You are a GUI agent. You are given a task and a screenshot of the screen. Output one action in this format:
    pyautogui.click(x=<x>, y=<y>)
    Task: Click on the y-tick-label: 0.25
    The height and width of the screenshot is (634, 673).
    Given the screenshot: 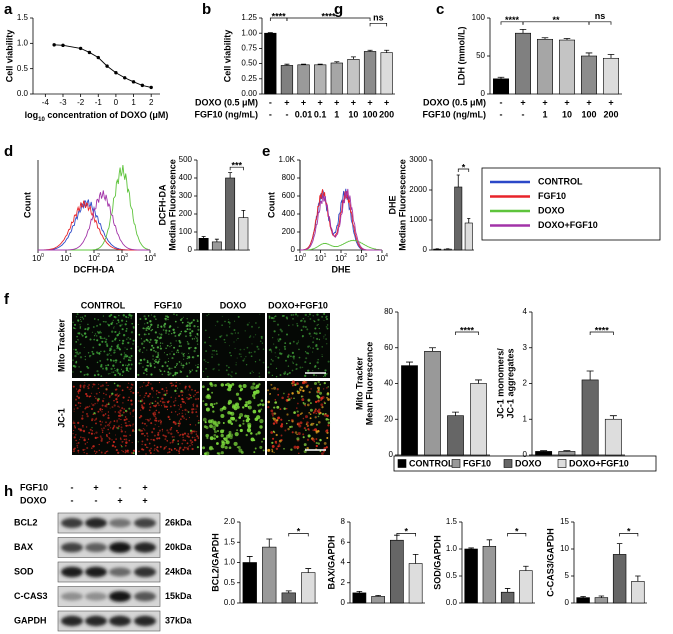 What is the action you would take?
    pyautogui.click(x=249, y=78)
    